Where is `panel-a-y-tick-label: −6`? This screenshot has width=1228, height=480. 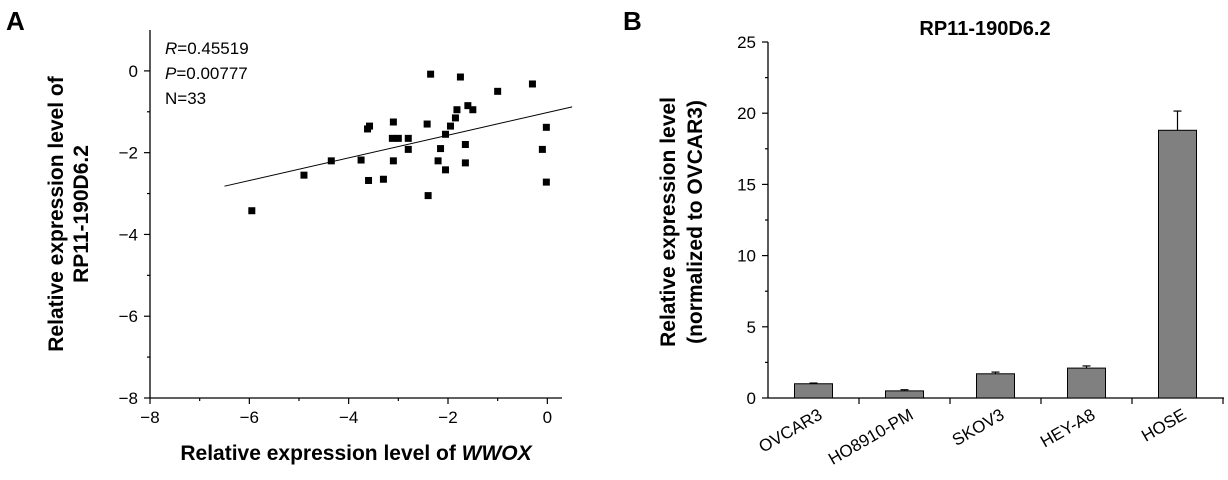 panel-a-y-tick-label: −6 is located at coordinates (128, 316).